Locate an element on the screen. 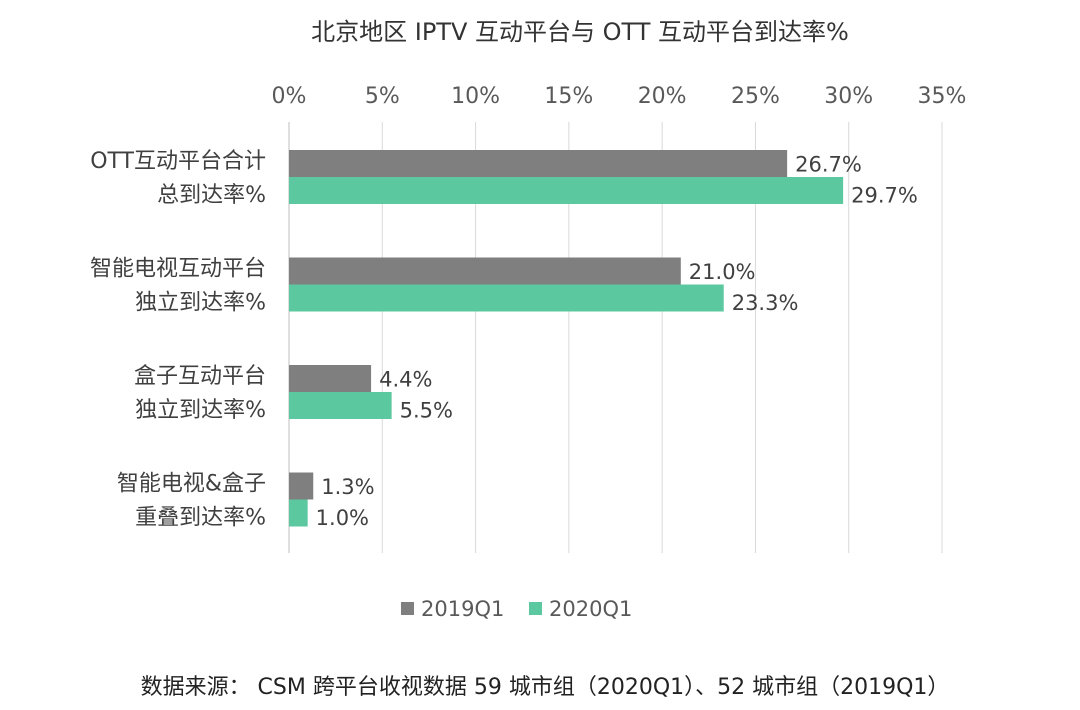 The image size is (1080, 710). data-label: 5.5% is located at coordinates (426, 411).